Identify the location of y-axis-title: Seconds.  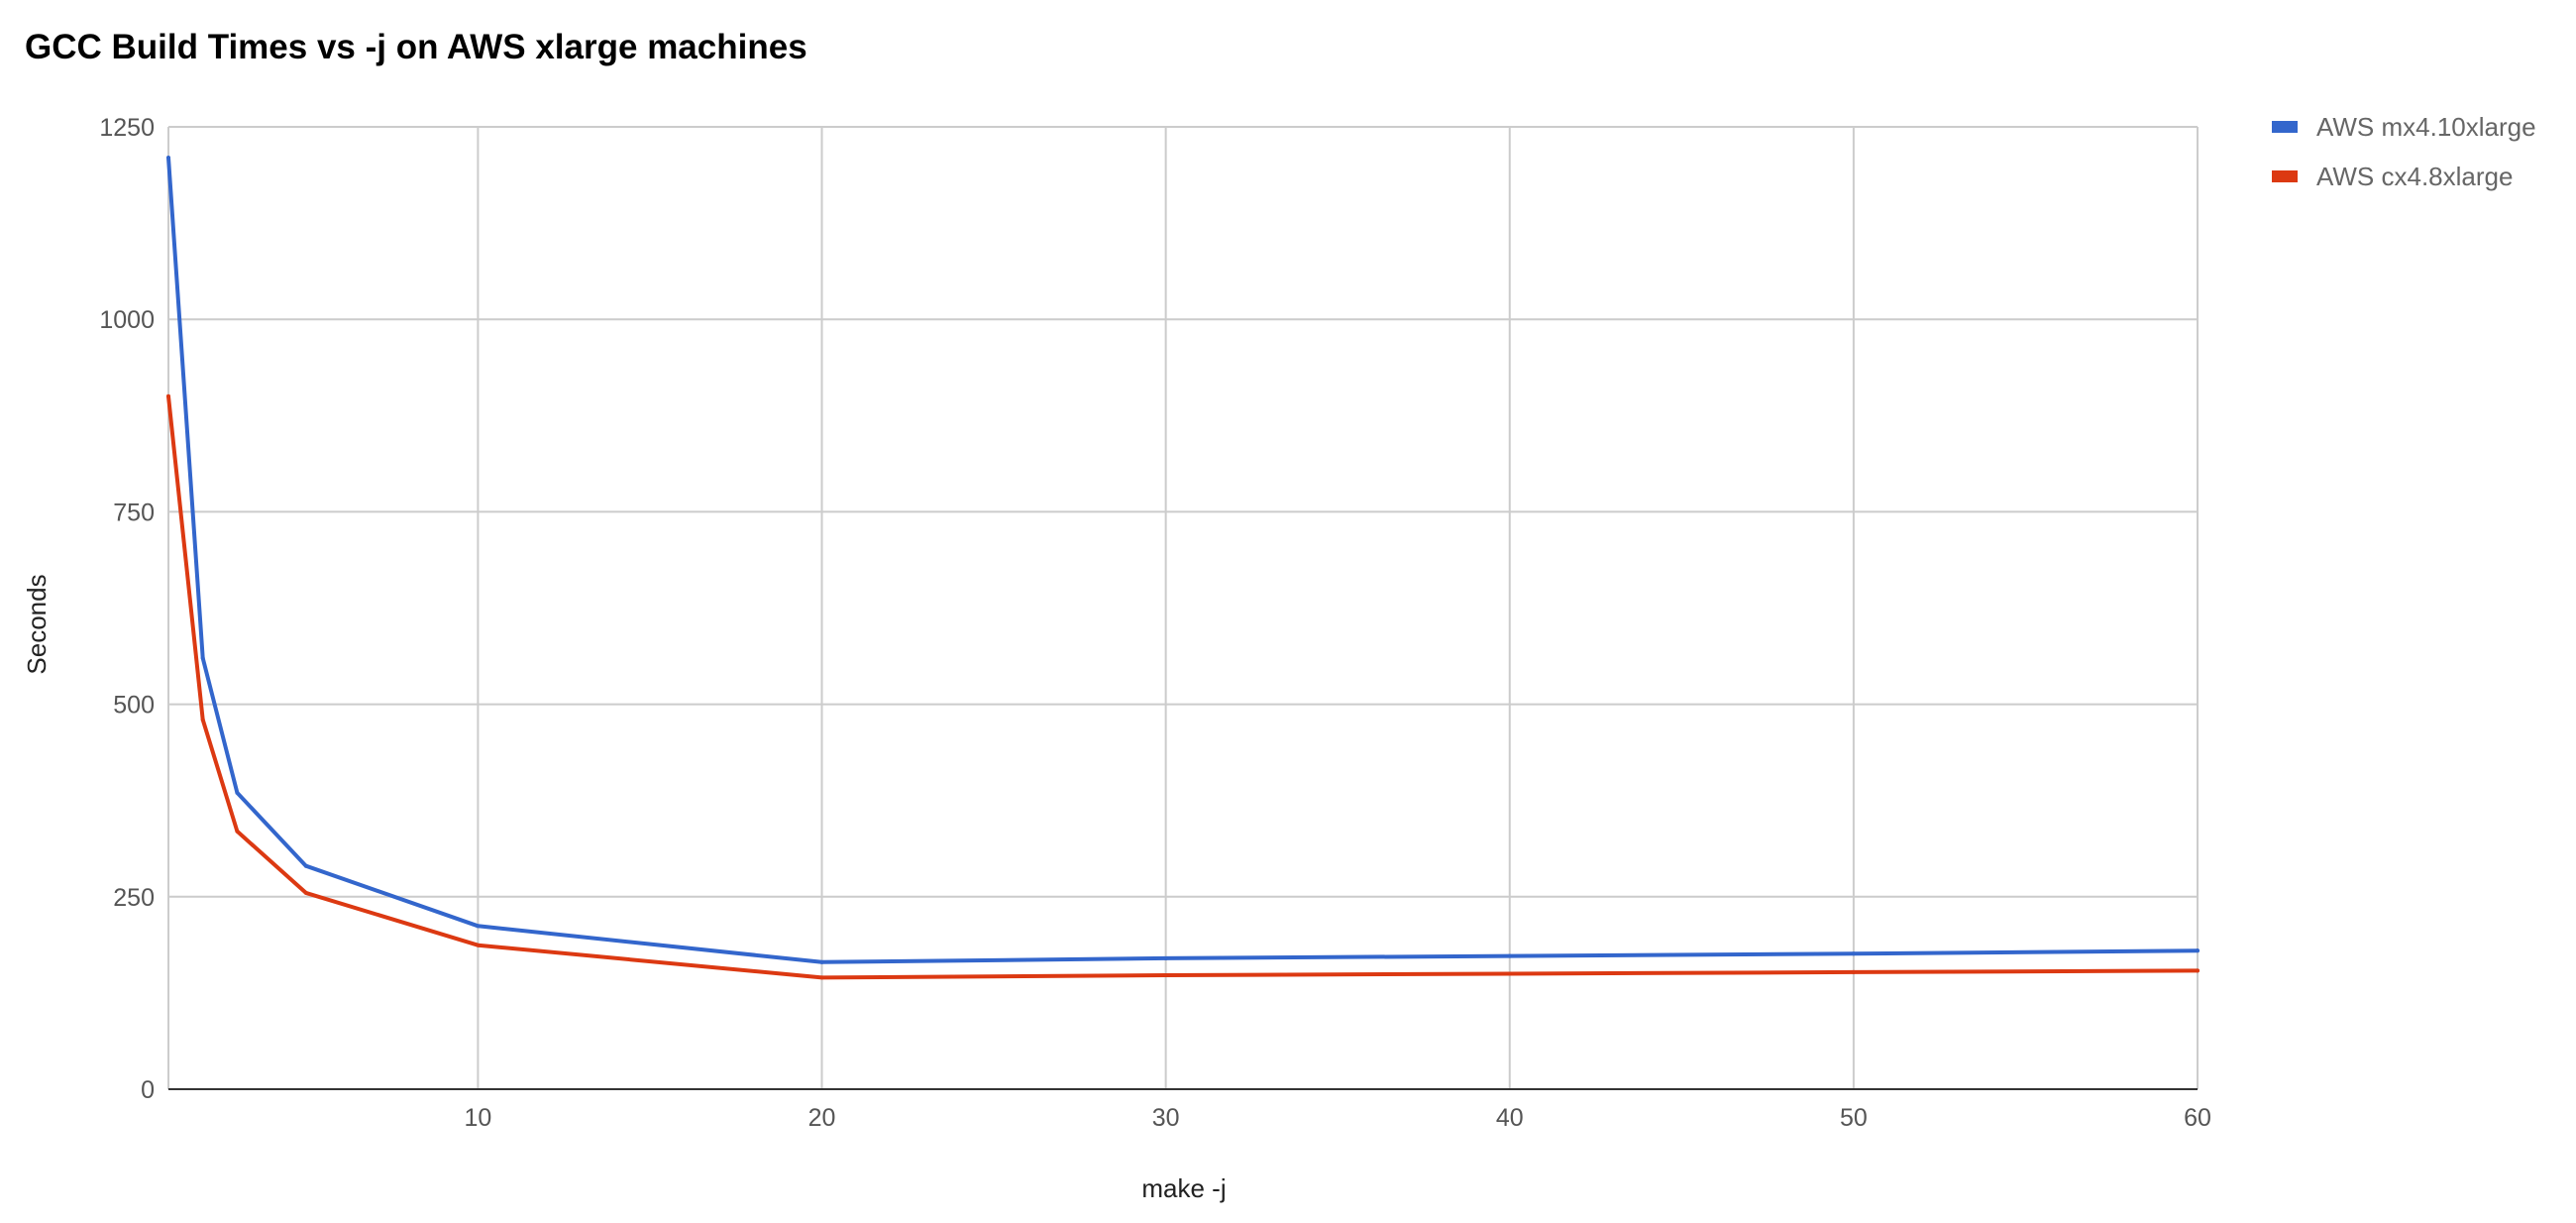
(37, 624).